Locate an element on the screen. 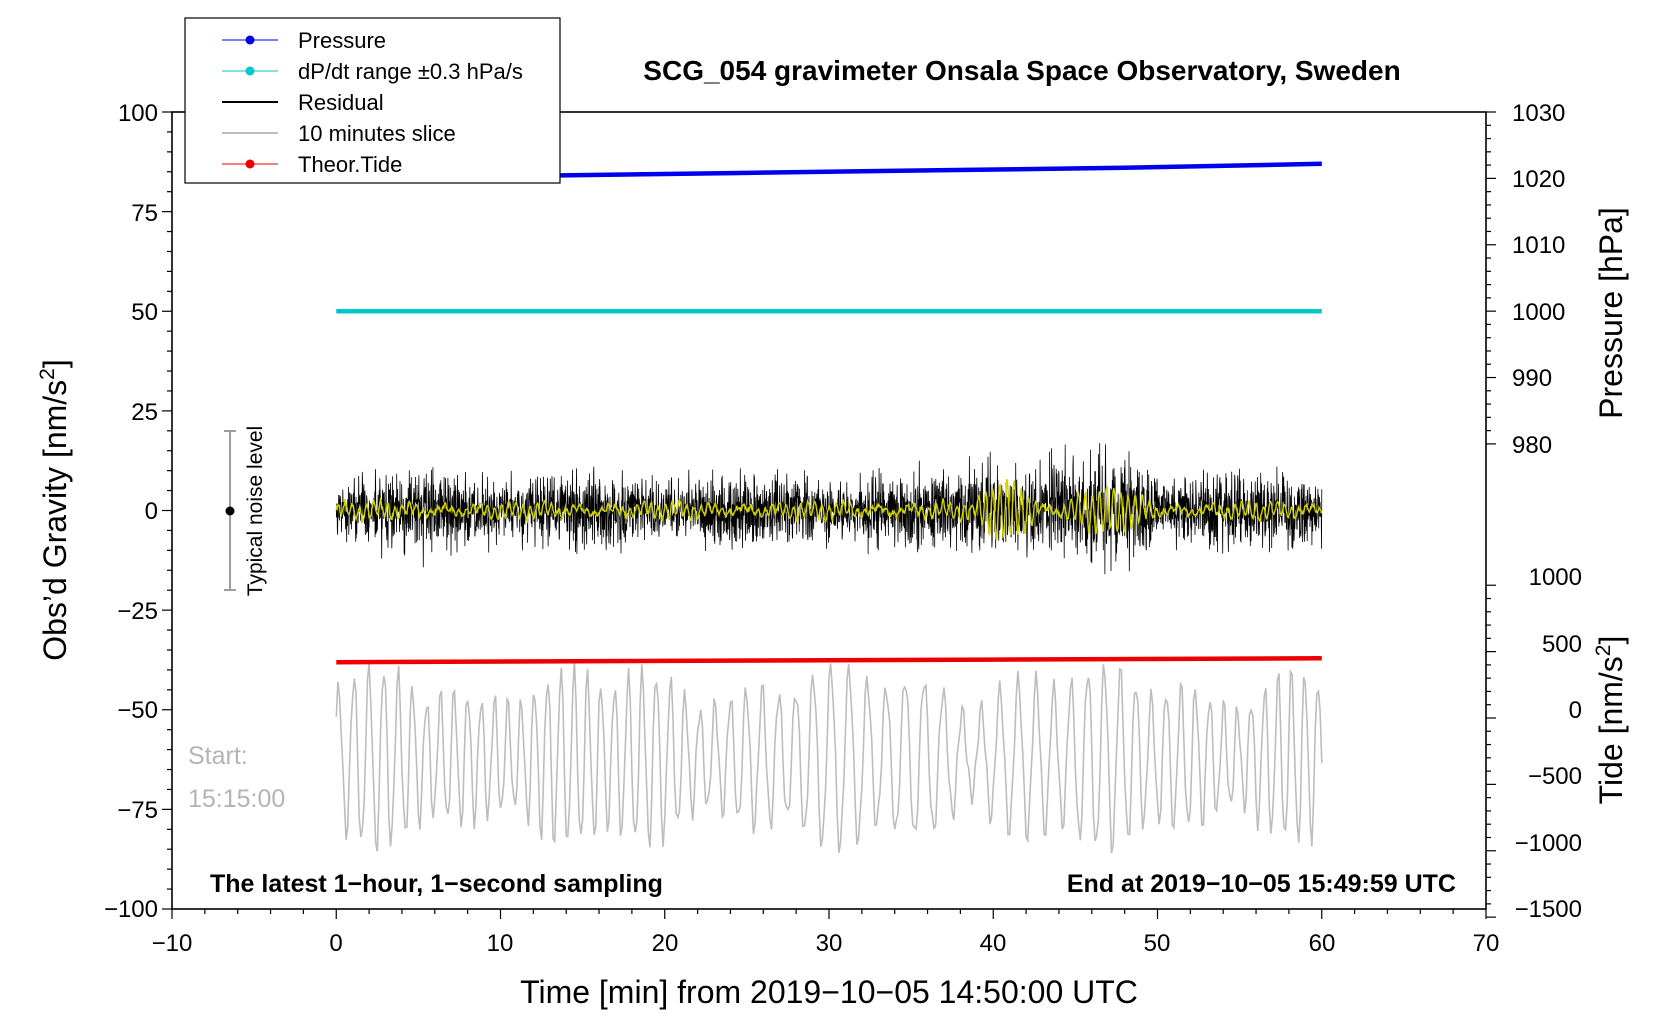 This screenshot has width=1676, height=1020. y-left-tick-label: −50 is located at coordinates (137, 710).